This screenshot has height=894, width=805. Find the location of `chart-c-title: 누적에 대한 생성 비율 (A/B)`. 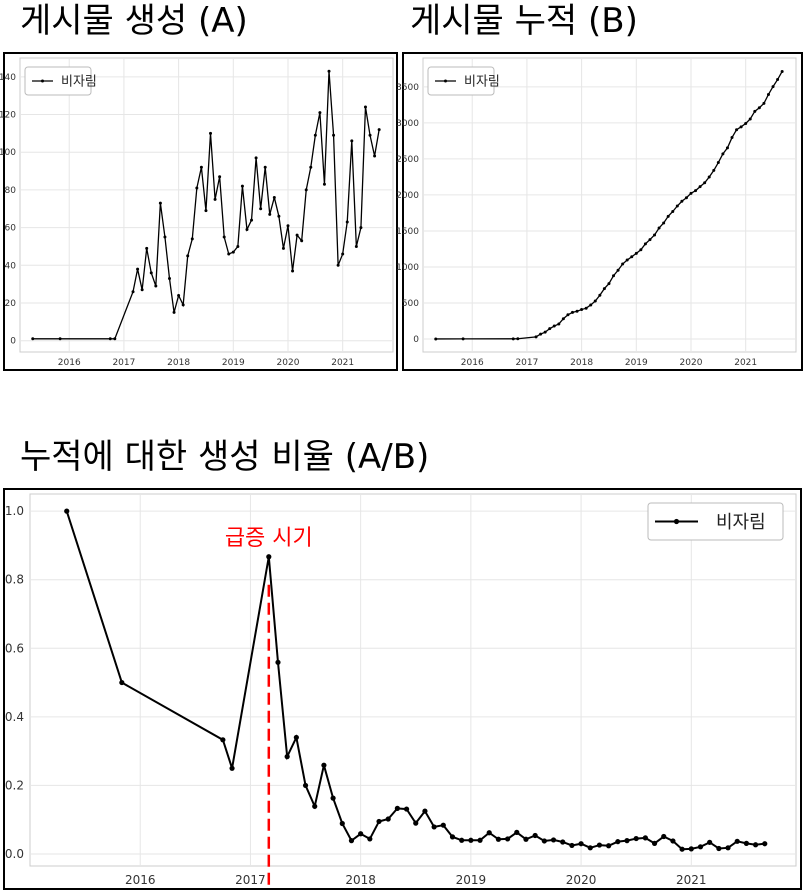

chart-c-title: 누적에 대한 생성 비율 (A/B) is located at coordinates (225, 457).